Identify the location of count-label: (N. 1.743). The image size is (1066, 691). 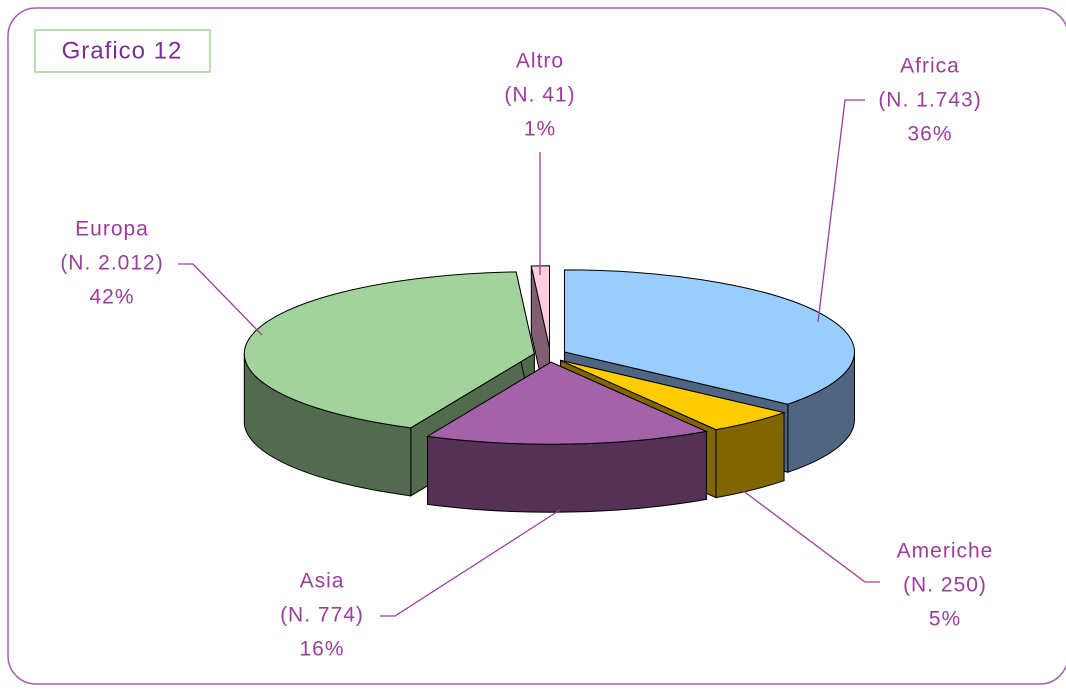
(929, 100).